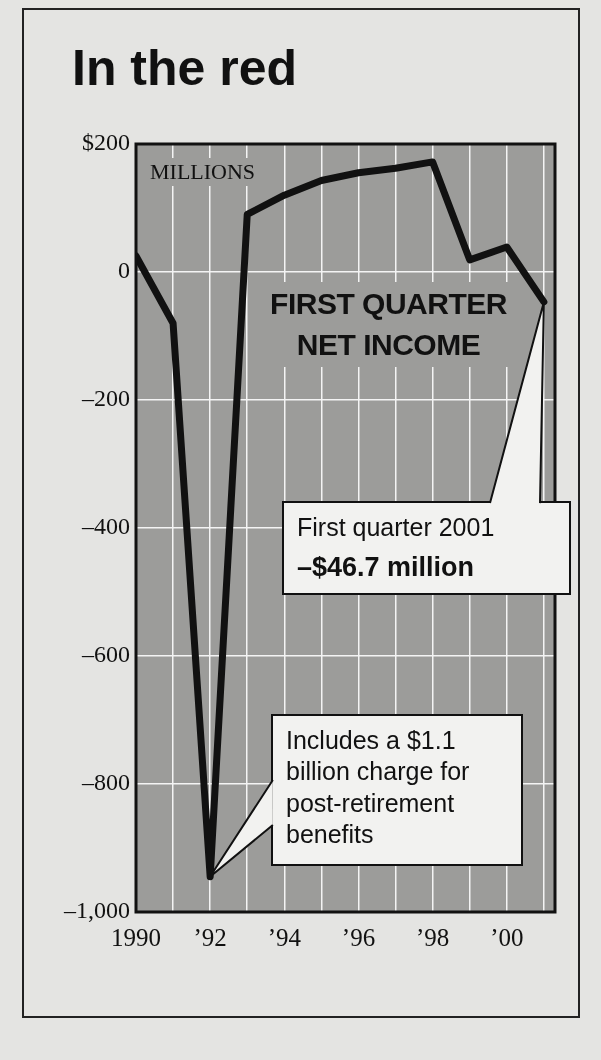 This screenshot has height=1060, width=601. What do you see at coordinates (185, 68) in the screenshot?
I see `chart-title: In the red` at bounding box center [185, 68].